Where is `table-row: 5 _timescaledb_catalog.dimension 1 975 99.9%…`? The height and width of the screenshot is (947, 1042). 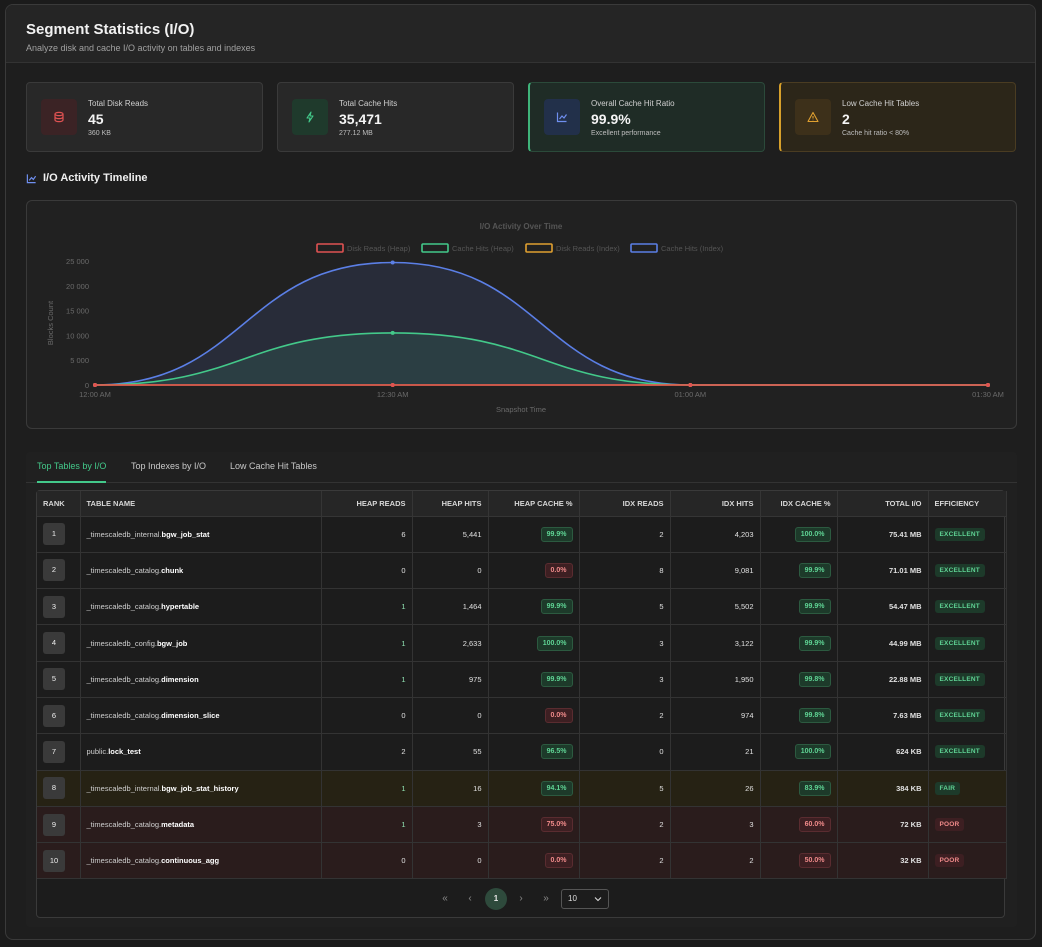 table-row: 5 _timescaledb_catalog.dimension 1 975 99.9%… is located at coordinates (522, 679).